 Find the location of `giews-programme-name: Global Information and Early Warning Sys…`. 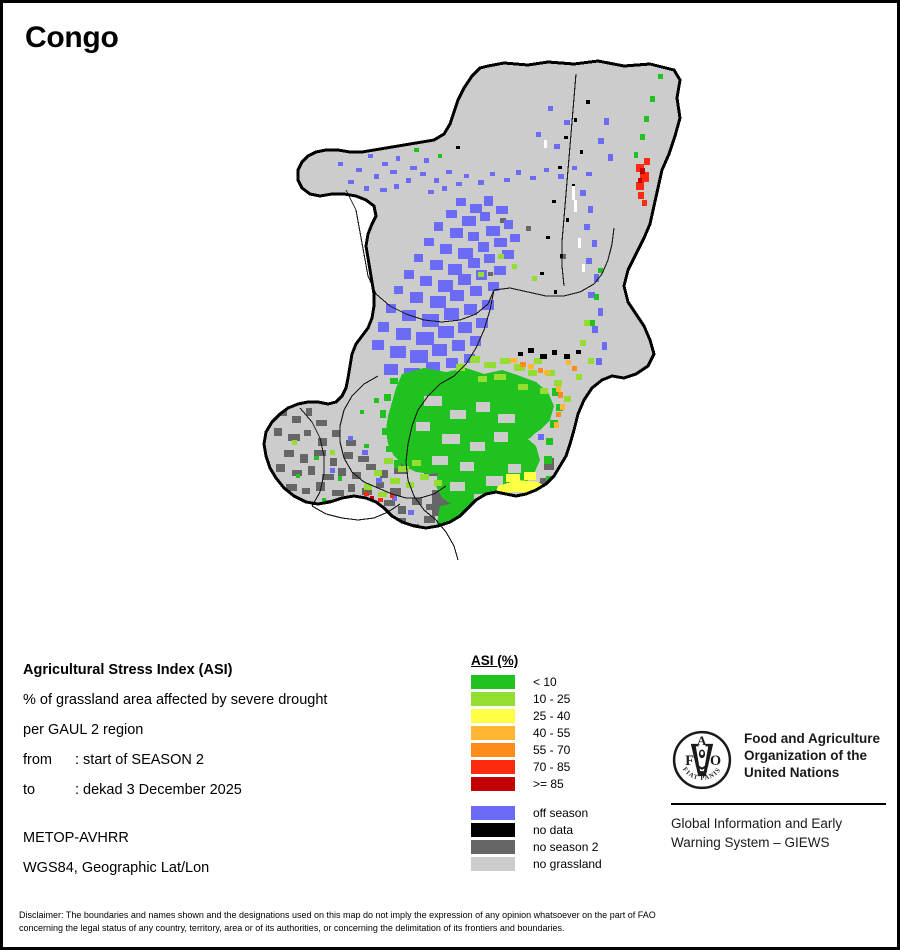

giews-programme-name: Global Information and Early Warning Sys… is located at coordinates (778, 833).